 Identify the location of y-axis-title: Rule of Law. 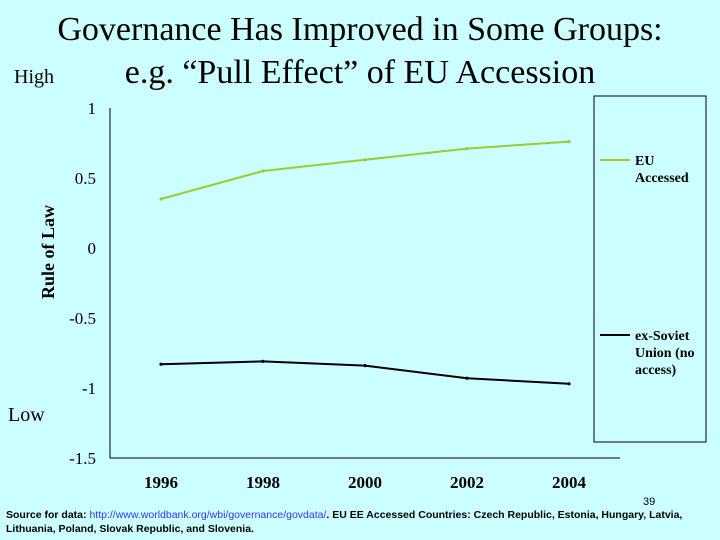
(48, 252).